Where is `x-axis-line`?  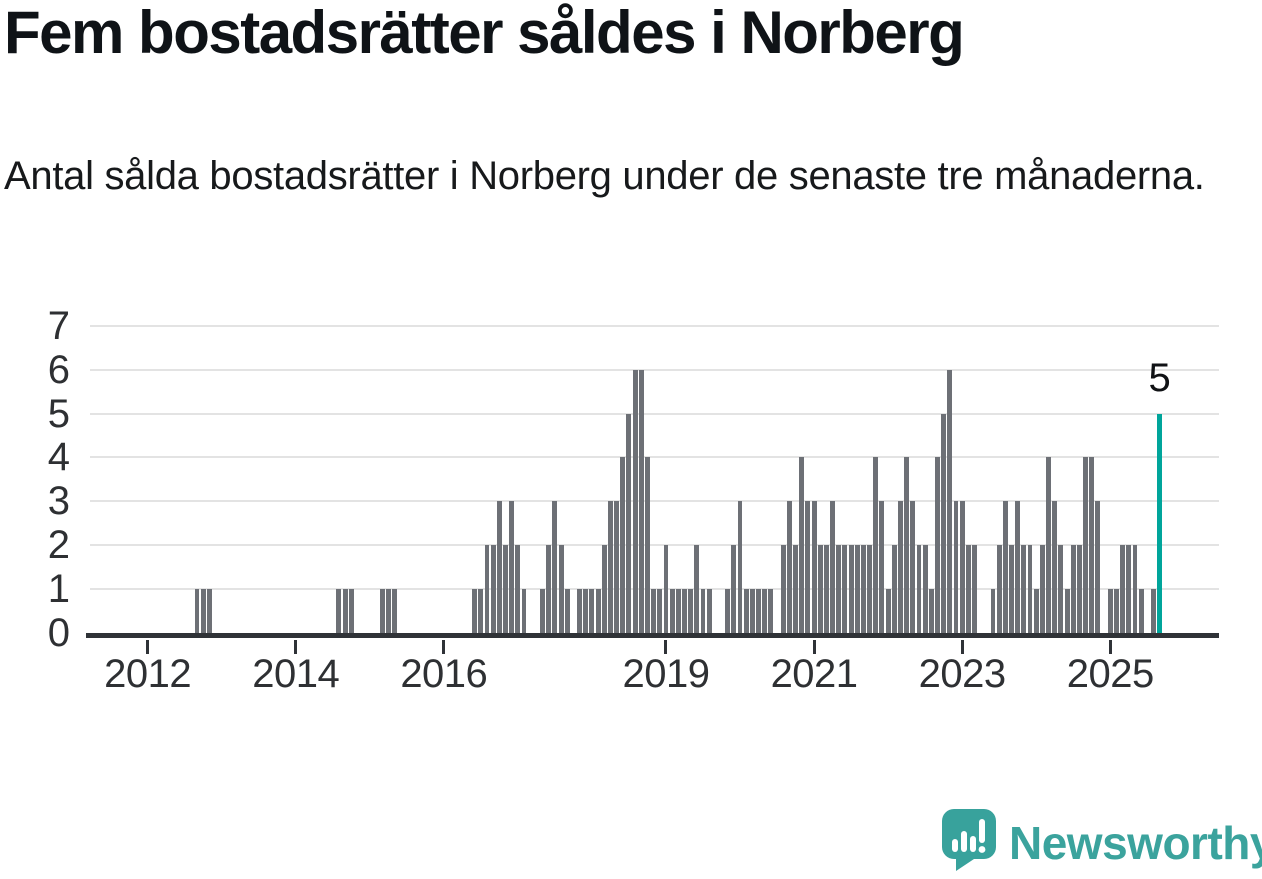 x-axis-line is located at coordinates (652, 635).